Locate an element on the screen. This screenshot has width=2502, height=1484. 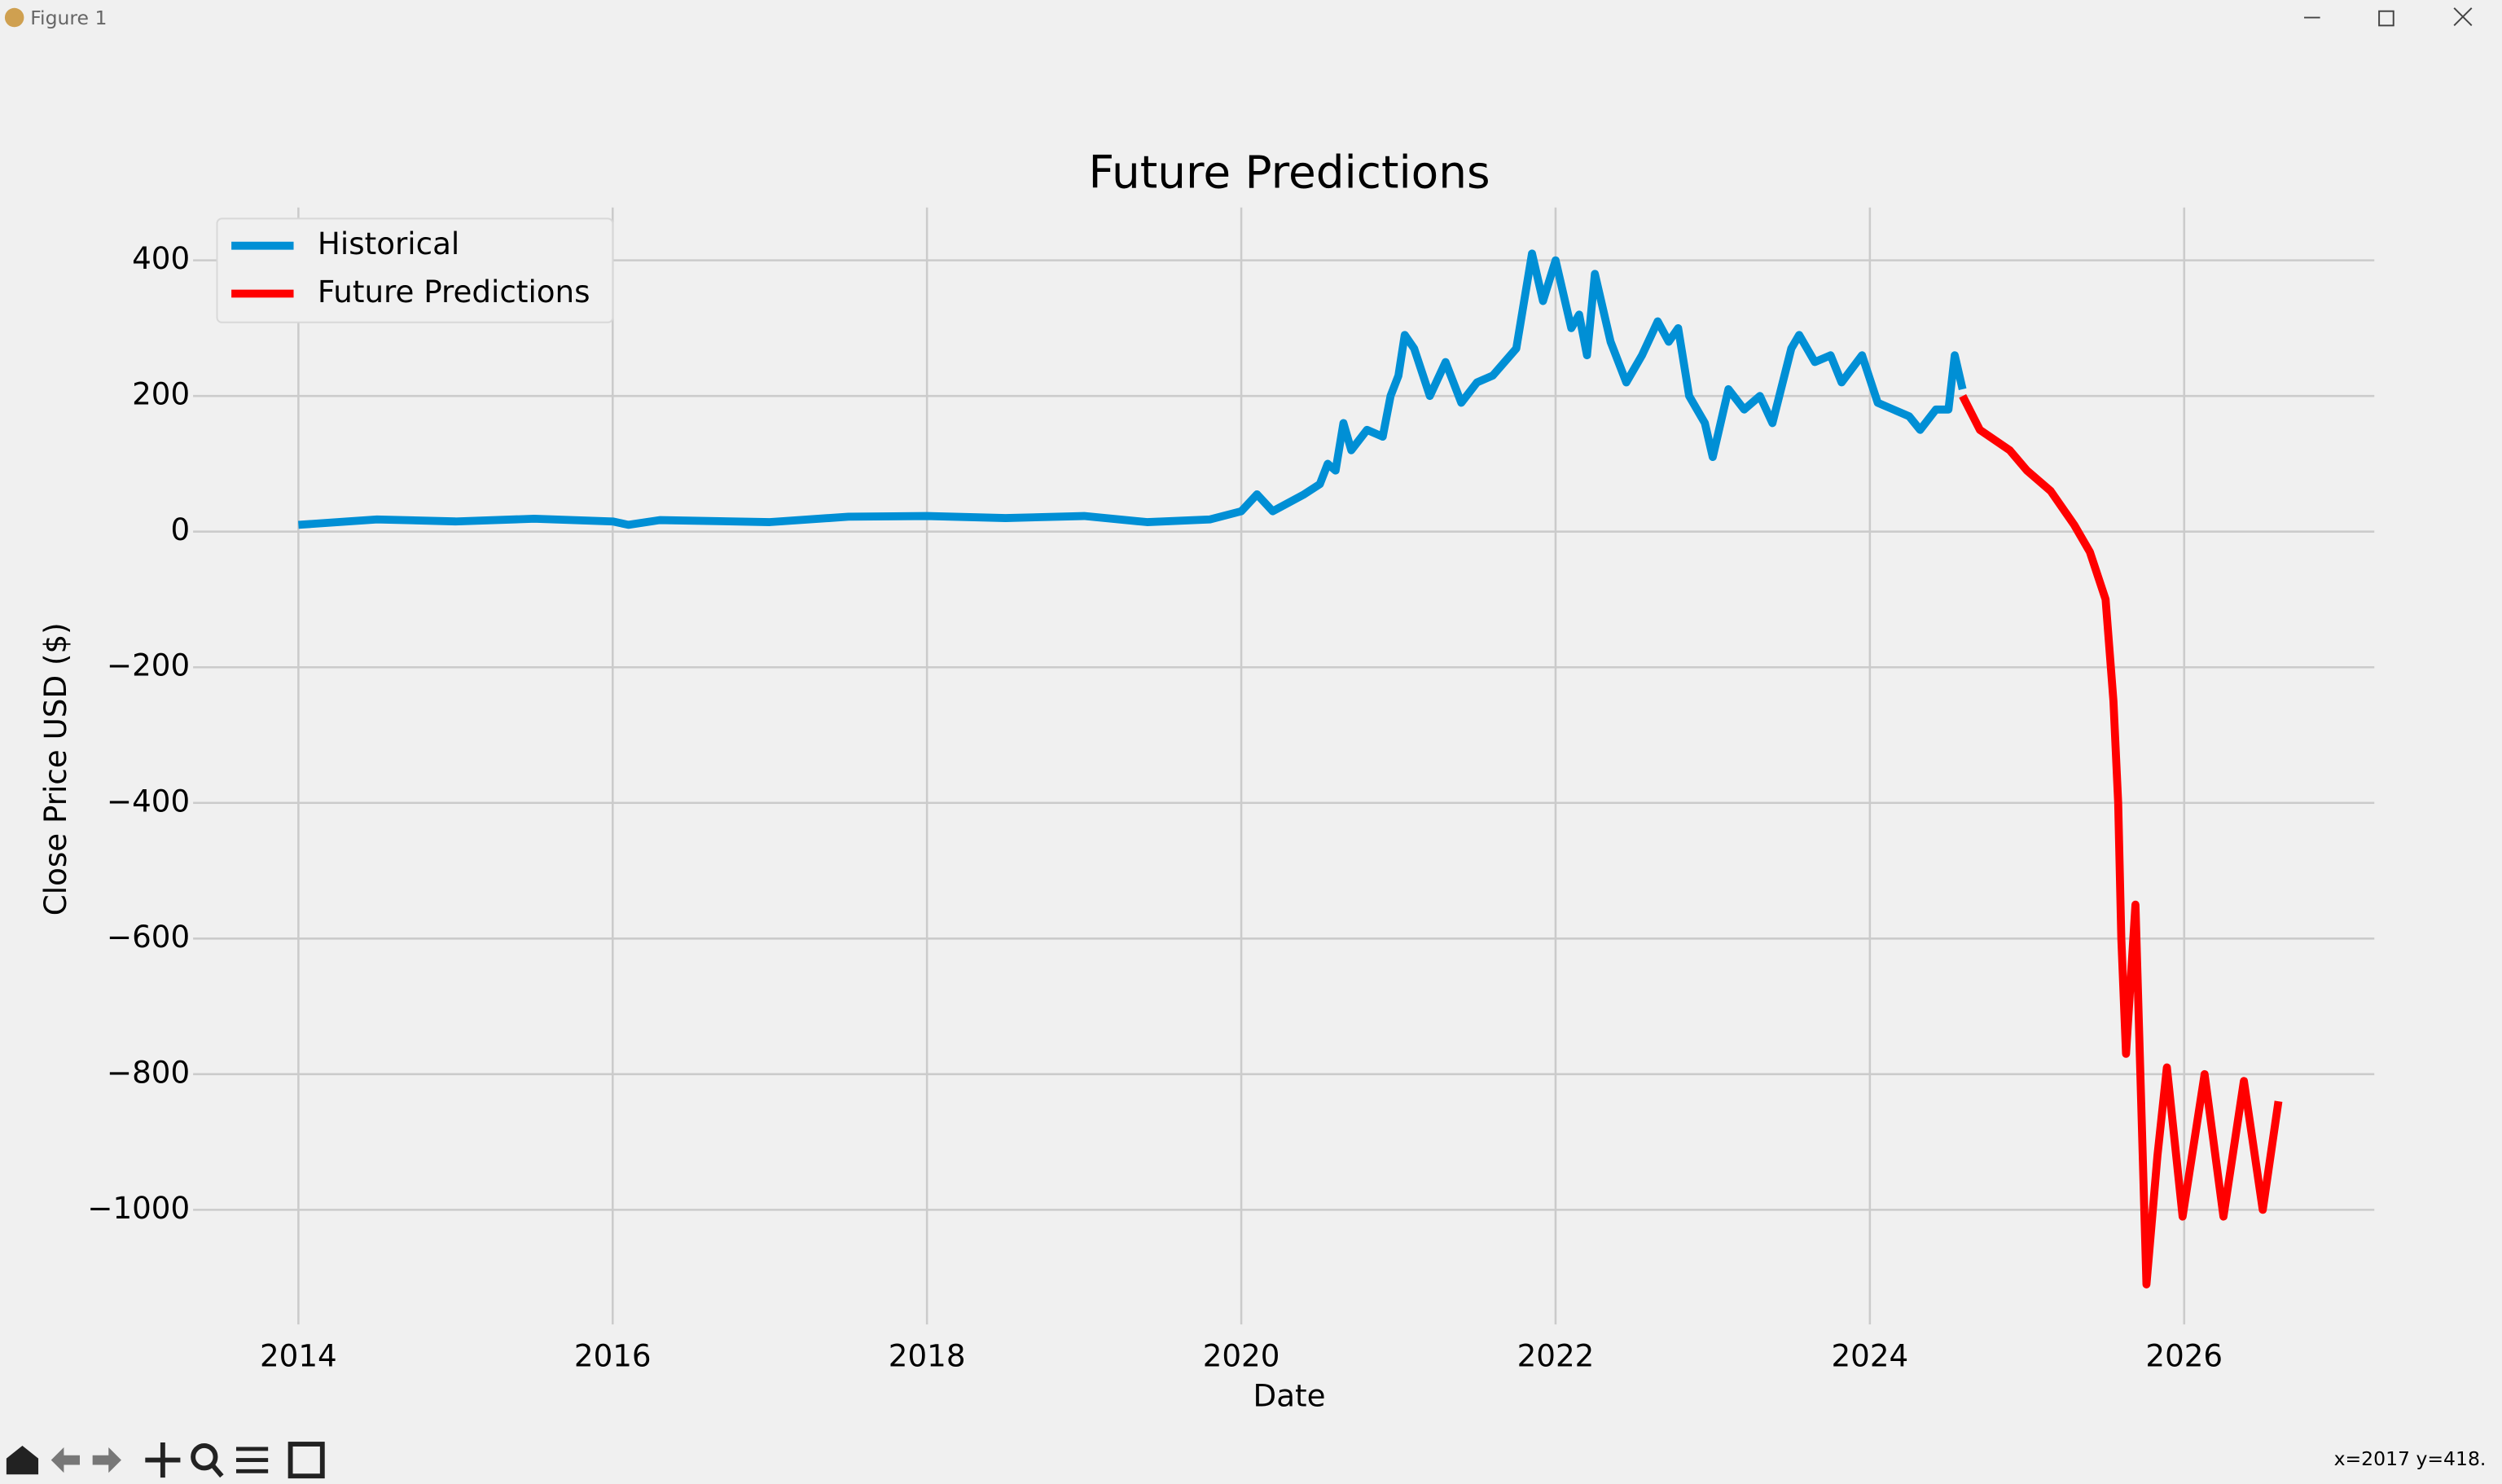
app-icon is located at coordinates (14, 17).